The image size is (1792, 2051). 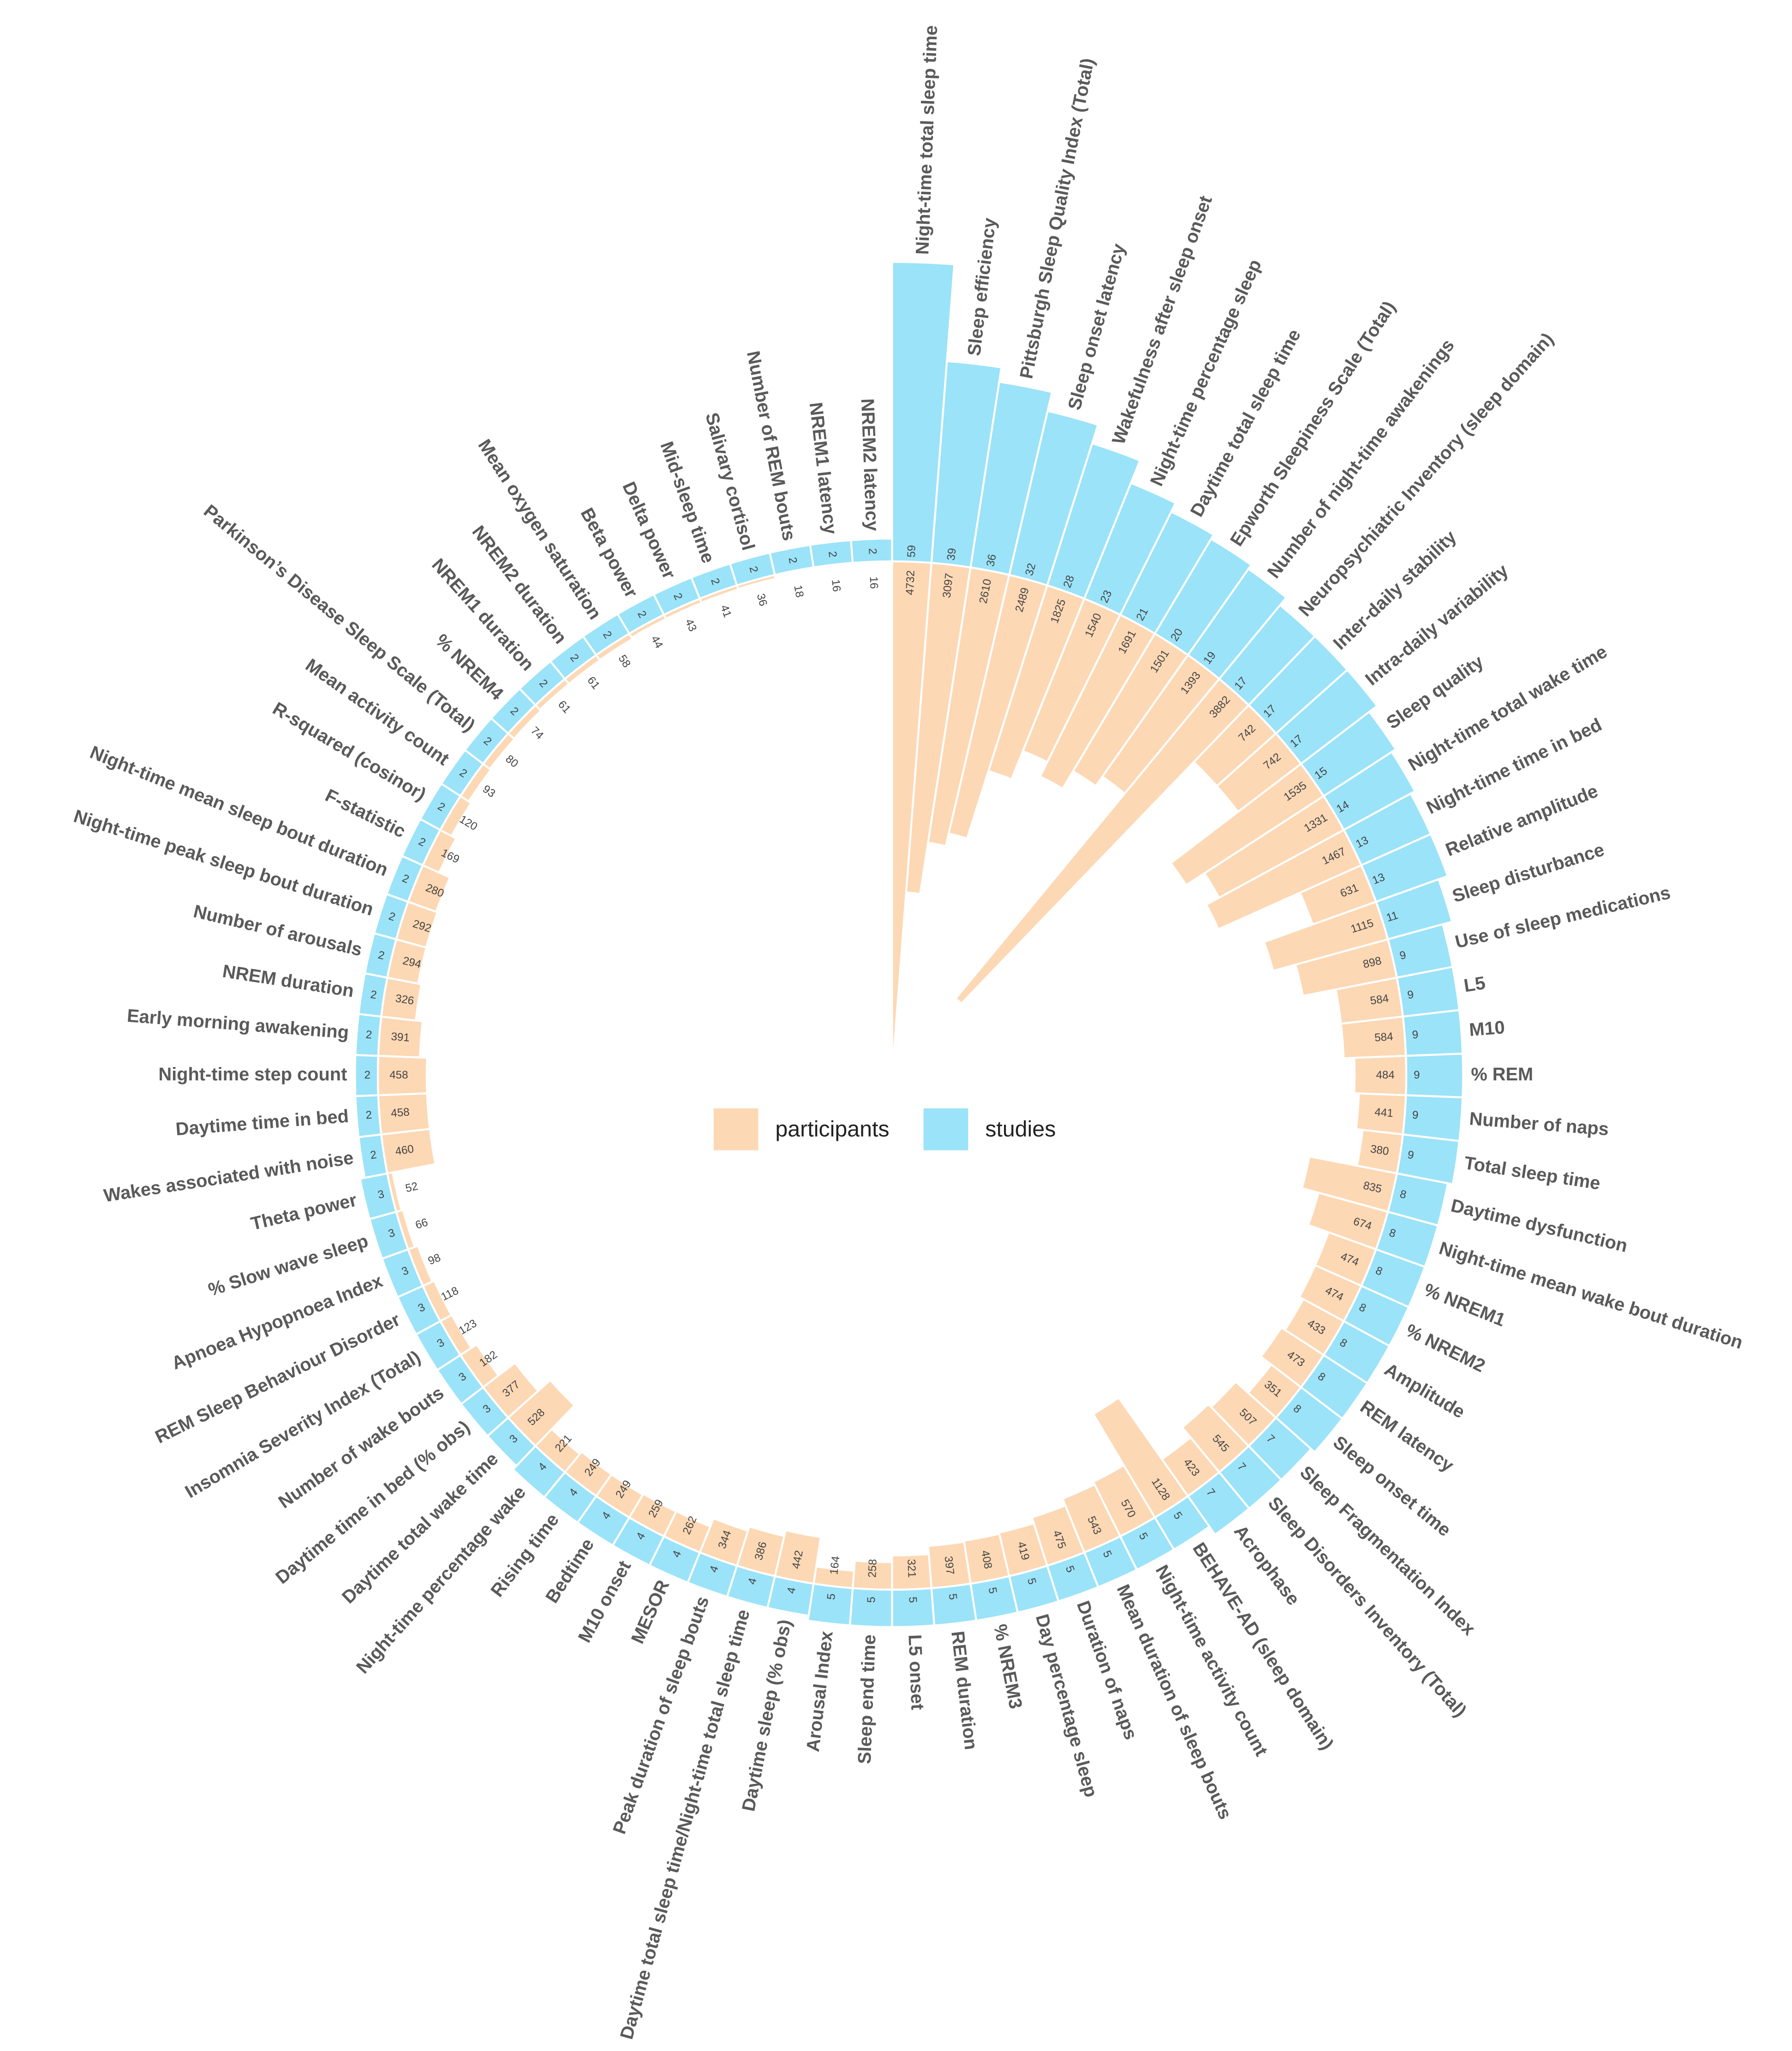 What do you see at coordinates (872, 1568) in the screenshot?
I see `participants-value-label: 258` at bounding box center [872, 1568].